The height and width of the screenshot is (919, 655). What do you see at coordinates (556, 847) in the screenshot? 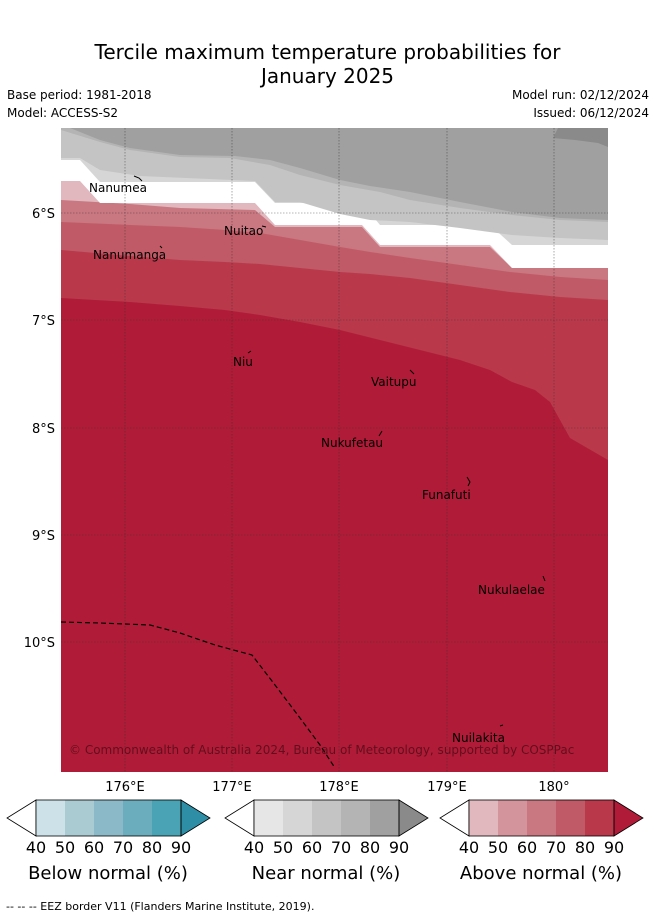
I see `above-colorbar-tick: 70` at bounding box center [556, 847].